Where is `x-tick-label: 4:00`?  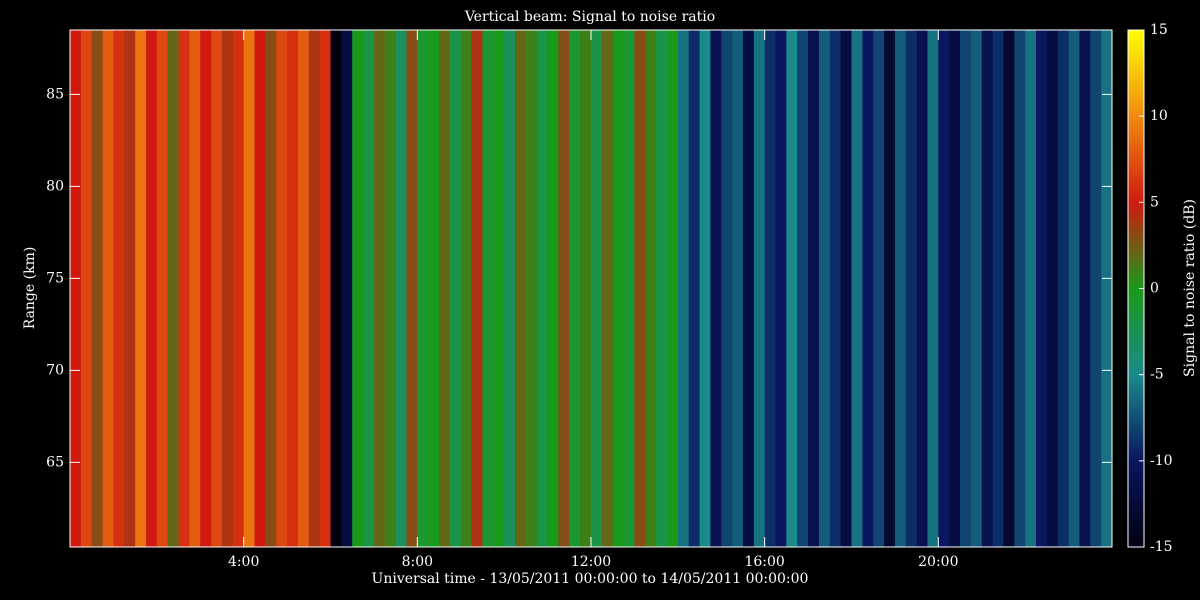 x-tick-label: 4:00 is located at coordinates (243, 562).